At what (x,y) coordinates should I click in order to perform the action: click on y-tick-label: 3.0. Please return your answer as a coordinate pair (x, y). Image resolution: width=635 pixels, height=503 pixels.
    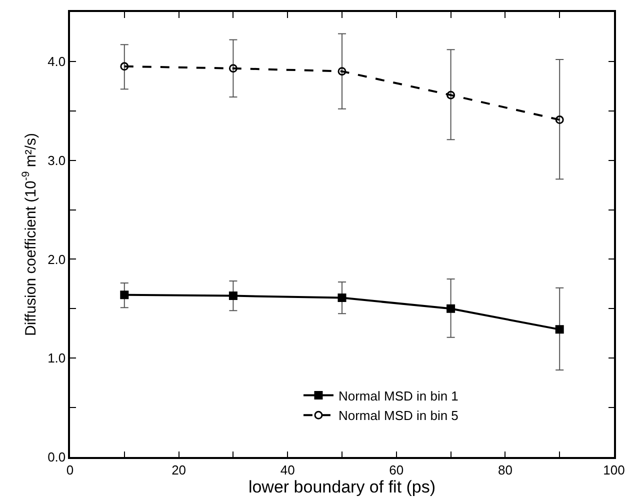
    Looking at the image, I should click on (57, 160).